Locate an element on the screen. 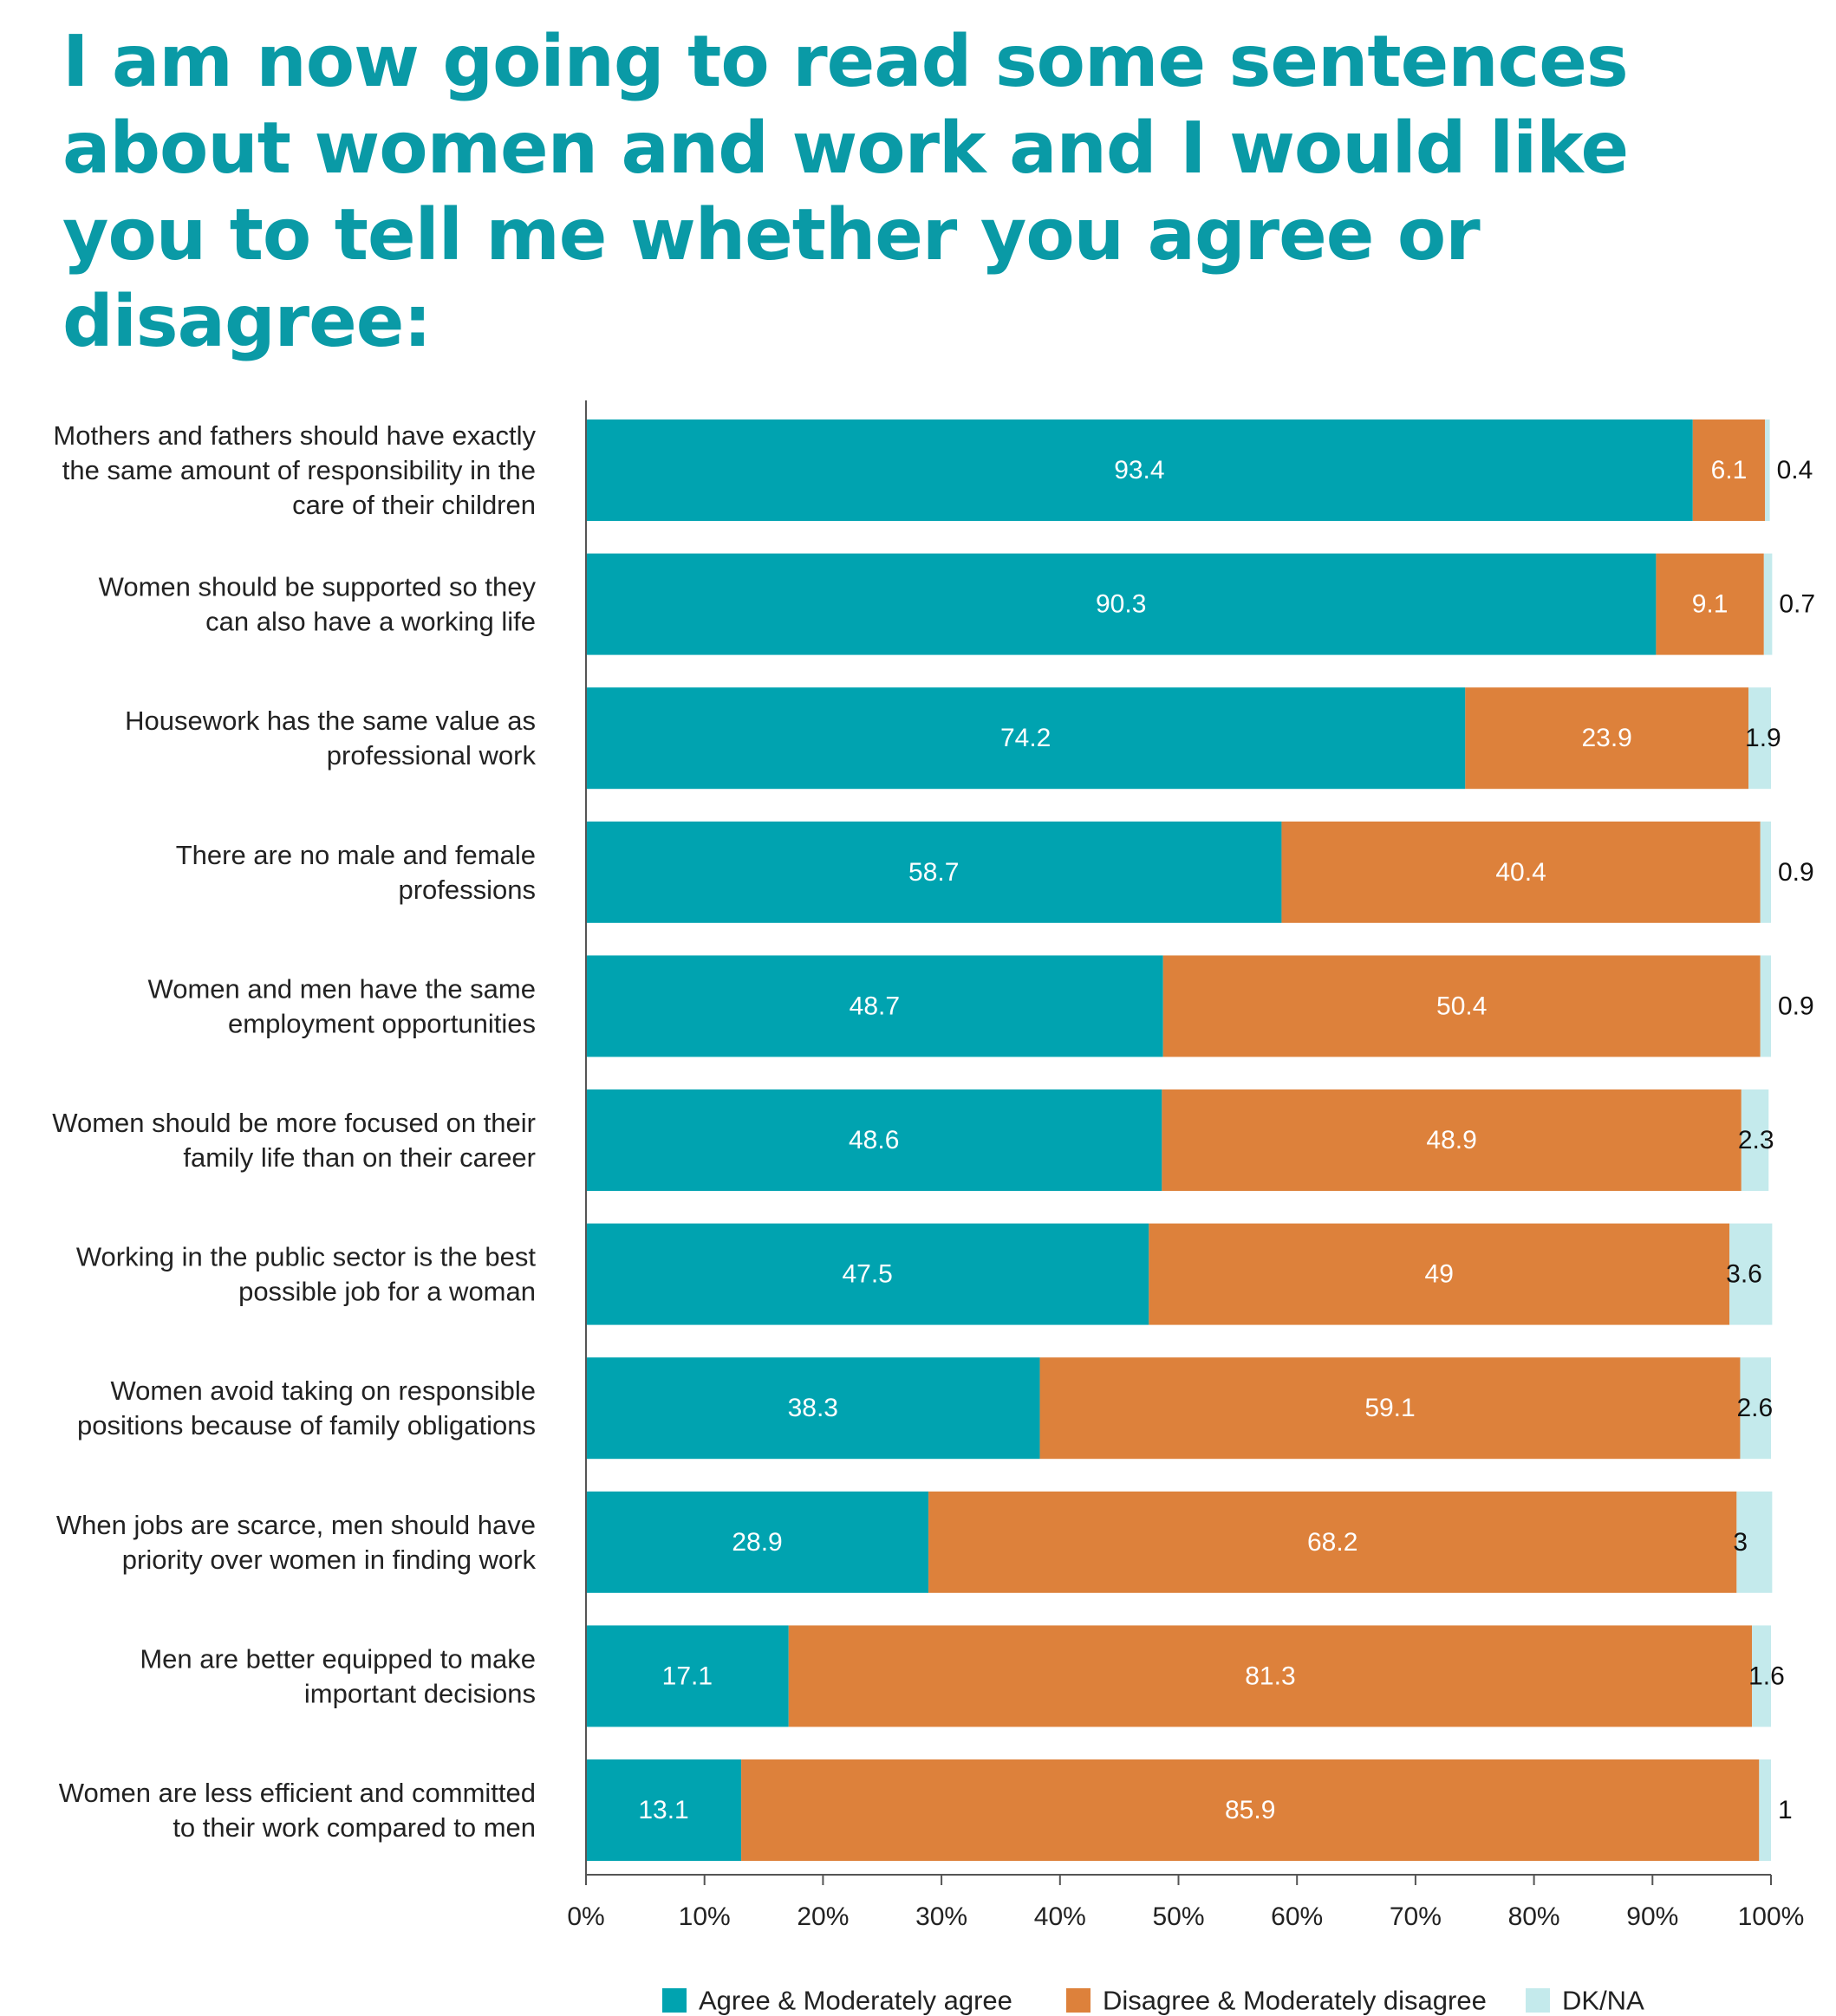 This screenshot has width=1836, height=2016. data-label: 49 is located at coordinates (1439, 1274).